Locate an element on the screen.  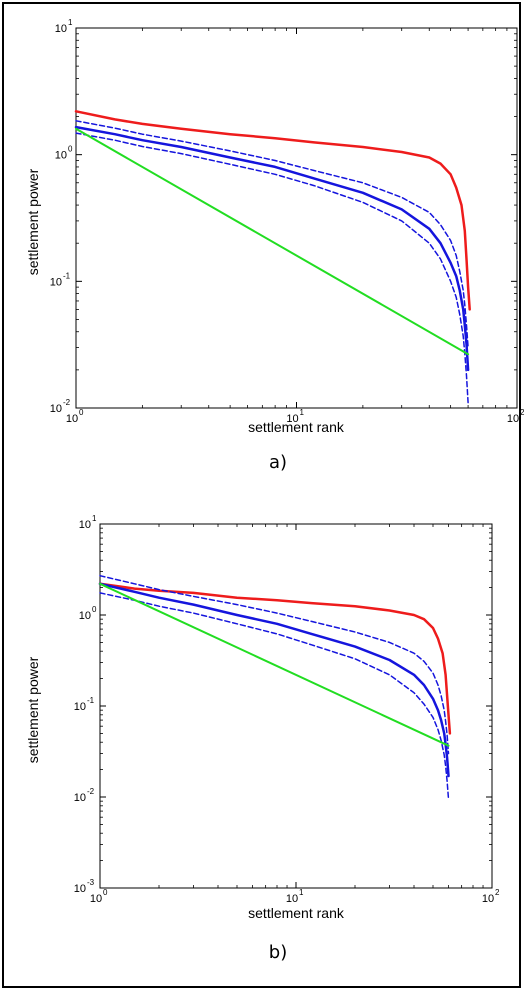
y-tick-exponent: -3 is located at coordinates (91, 882).